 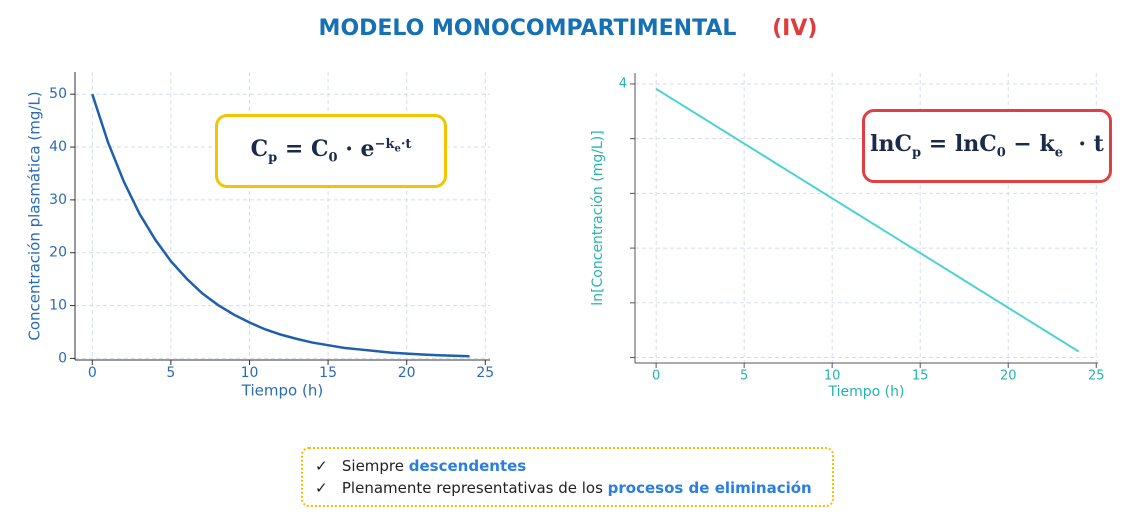 I want to click on f-part: C, so click(x=259, y=149).